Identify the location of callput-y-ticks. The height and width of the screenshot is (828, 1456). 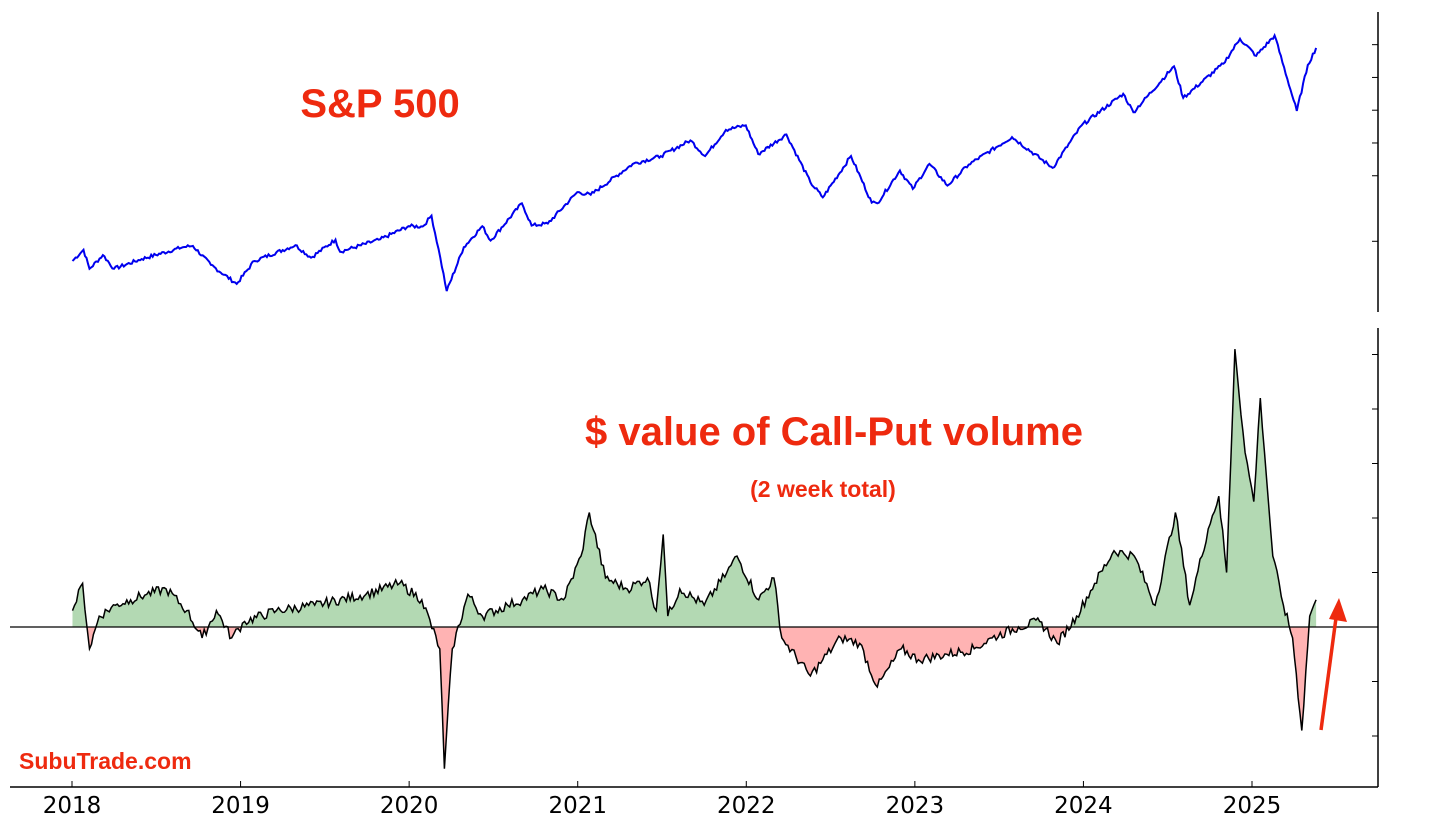
(1375, 545).